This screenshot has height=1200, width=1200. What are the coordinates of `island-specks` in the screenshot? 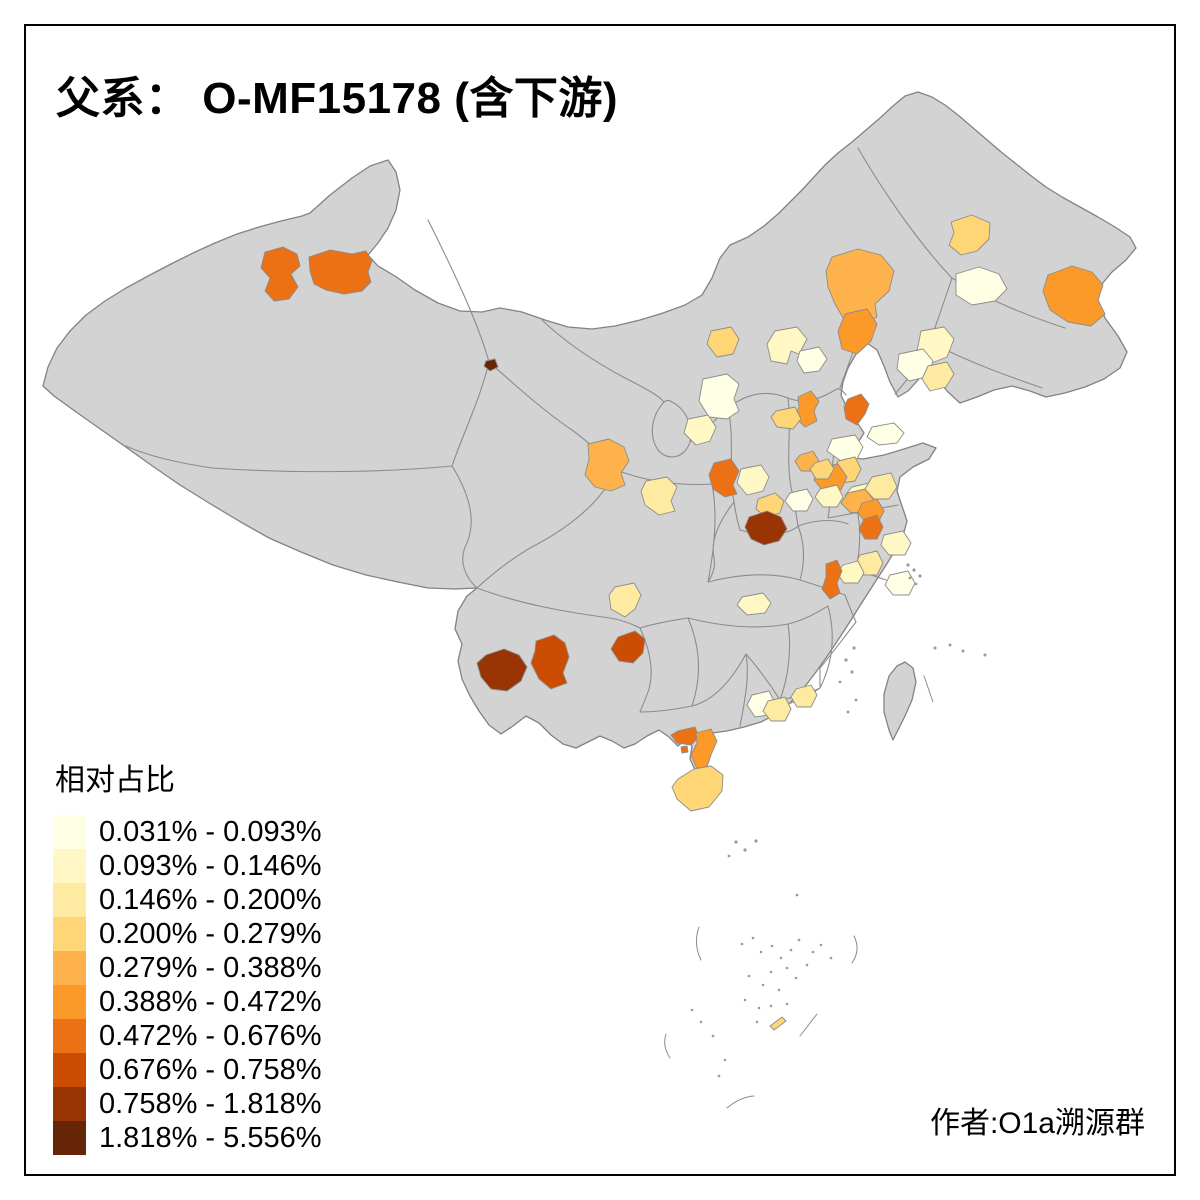 It's located at (825, 836).